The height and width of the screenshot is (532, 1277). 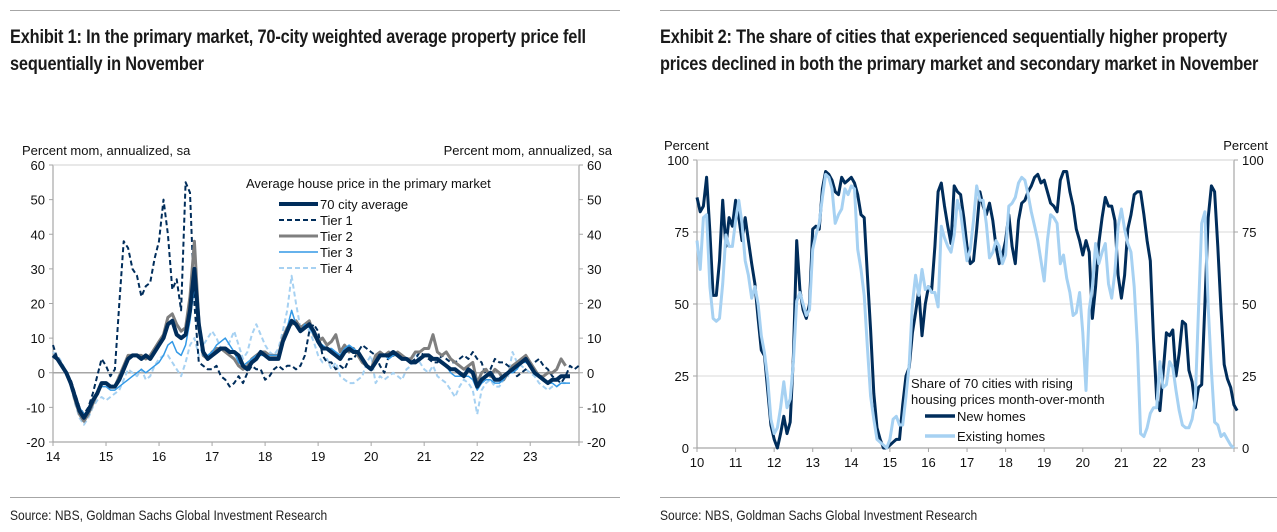 What do you see at coordinates (736, 462) in the screenshot?
I see `x-tick-label: 11` at bounding box center [736, 462].